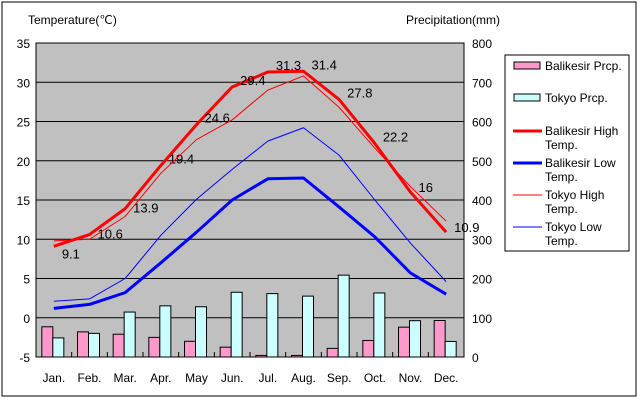 The height and width of the screenshot is (400, 640). Describe the element at coordinates (24, 83) in the screenshot. I see `left-tick-label: 30` at that location.